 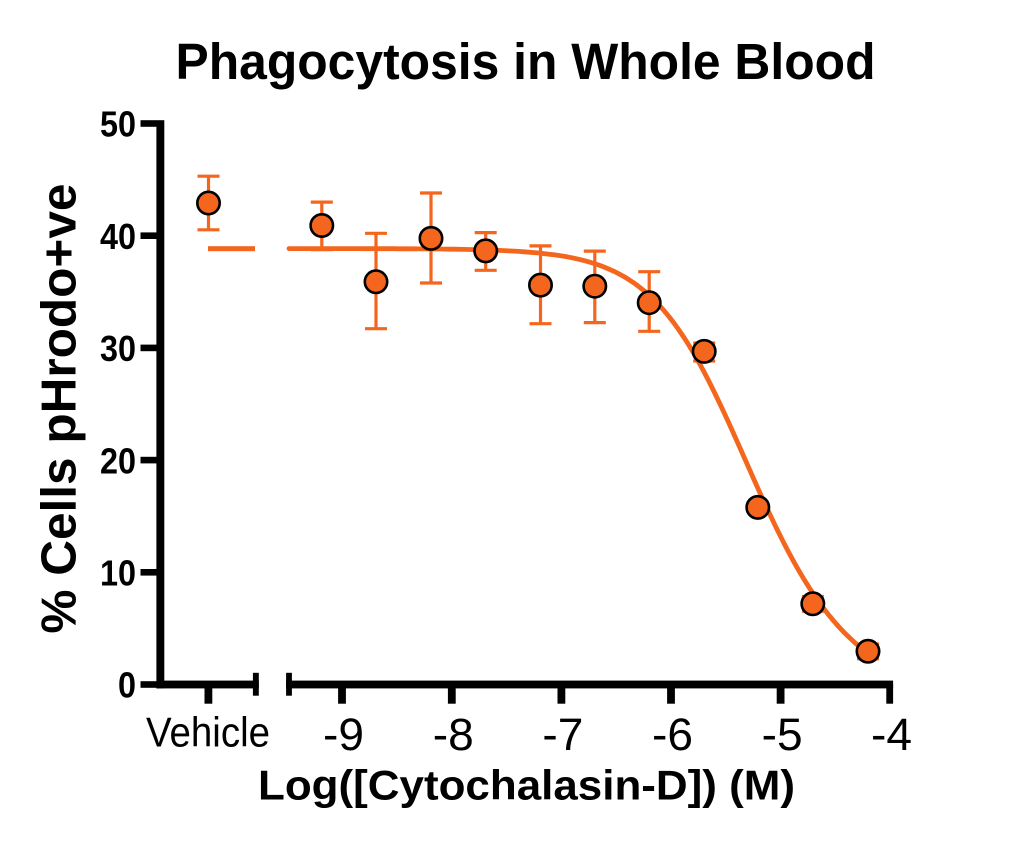 What do you see at coordinates (118, 460) in the screenshot?
I see `svg-text: 20` at bounding box center [118, 460].